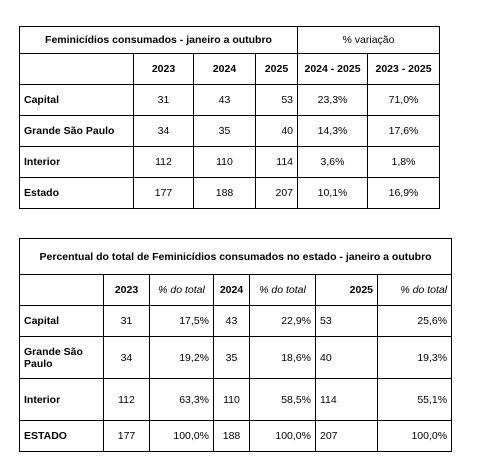 The height and width of the screenshot is (476, 484). What do you see at coordinates (404, 193) in the screenshot?
I see `cell: 16,9%` at bounding box center [404, 193].